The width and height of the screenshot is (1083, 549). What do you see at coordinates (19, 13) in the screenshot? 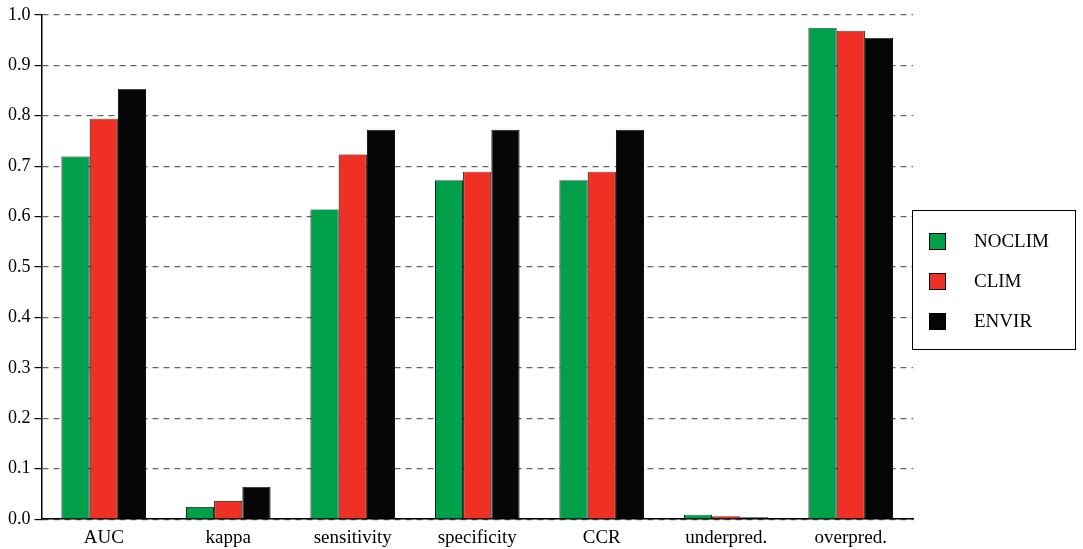
I see `y-tick-label: 1.0` at bounding box center [19, 13].